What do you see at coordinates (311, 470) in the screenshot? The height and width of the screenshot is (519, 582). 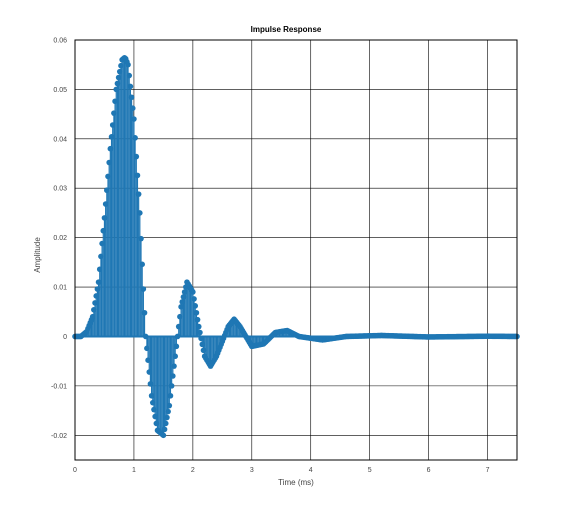 I see `x-tick-label: 4` at bounding box center [311, 470].